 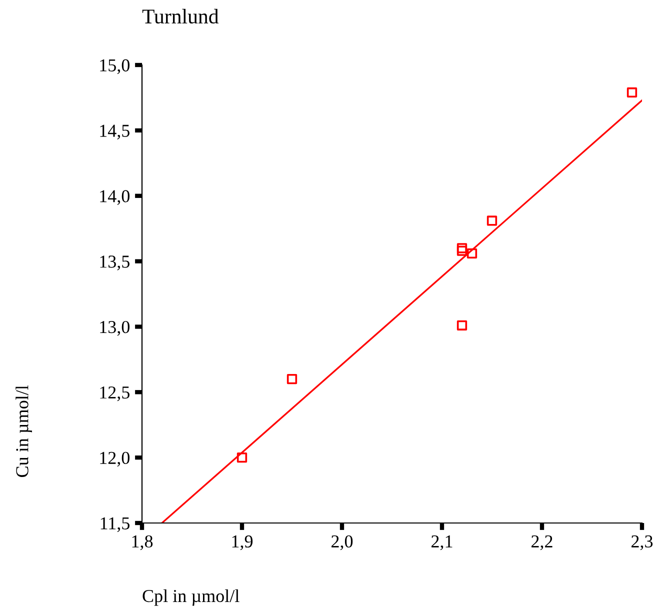 I want to click on y-tick-label: 11,5, so click(x=115, y=524).